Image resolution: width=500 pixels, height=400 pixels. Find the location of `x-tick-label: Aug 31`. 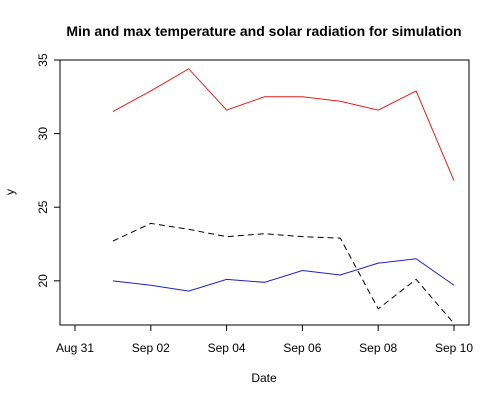

x-tick-label: Aug 31 is located at coordinates (75, 348).